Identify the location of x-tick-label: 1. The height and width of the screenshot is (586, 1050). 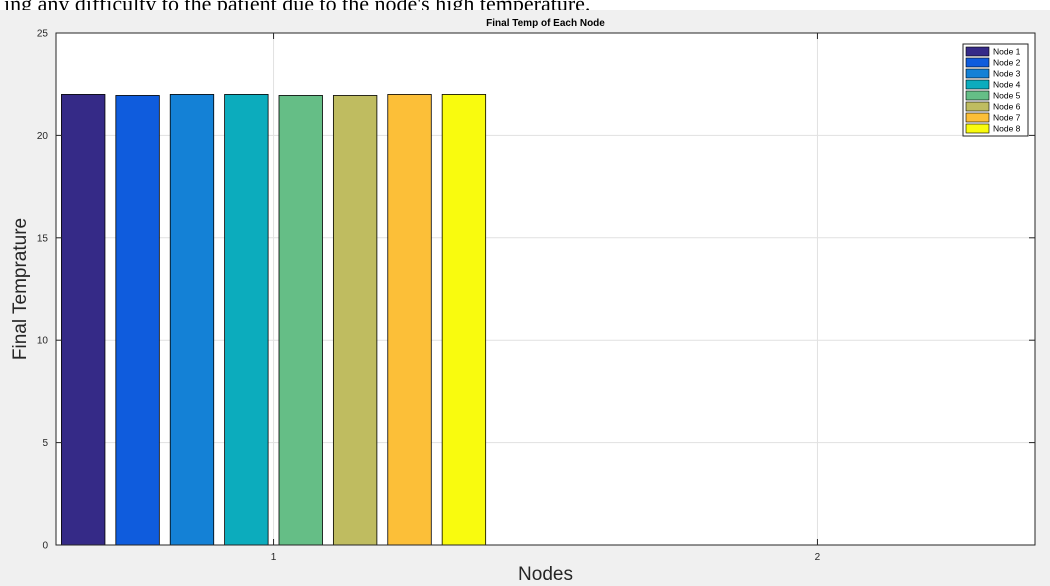
(274, 557).